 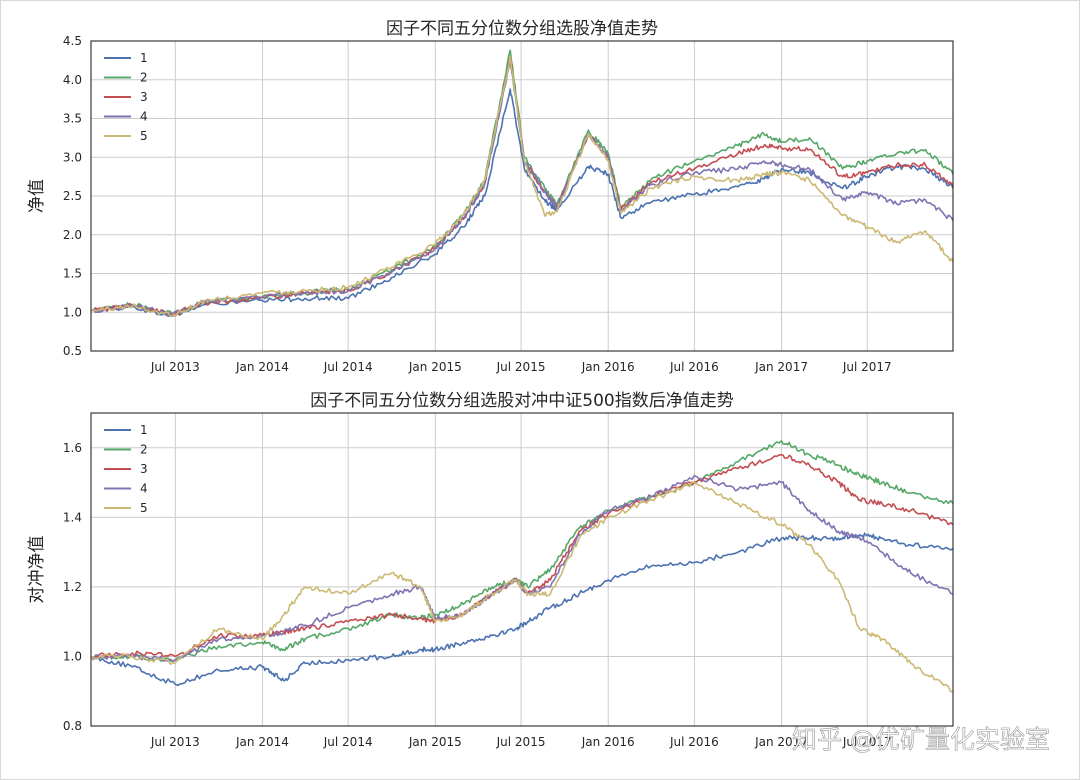 What do you see at coordinates (72, 41) in the screenshot?
I see `y-tick-label: 4.5` at bounding box center [72, 41].